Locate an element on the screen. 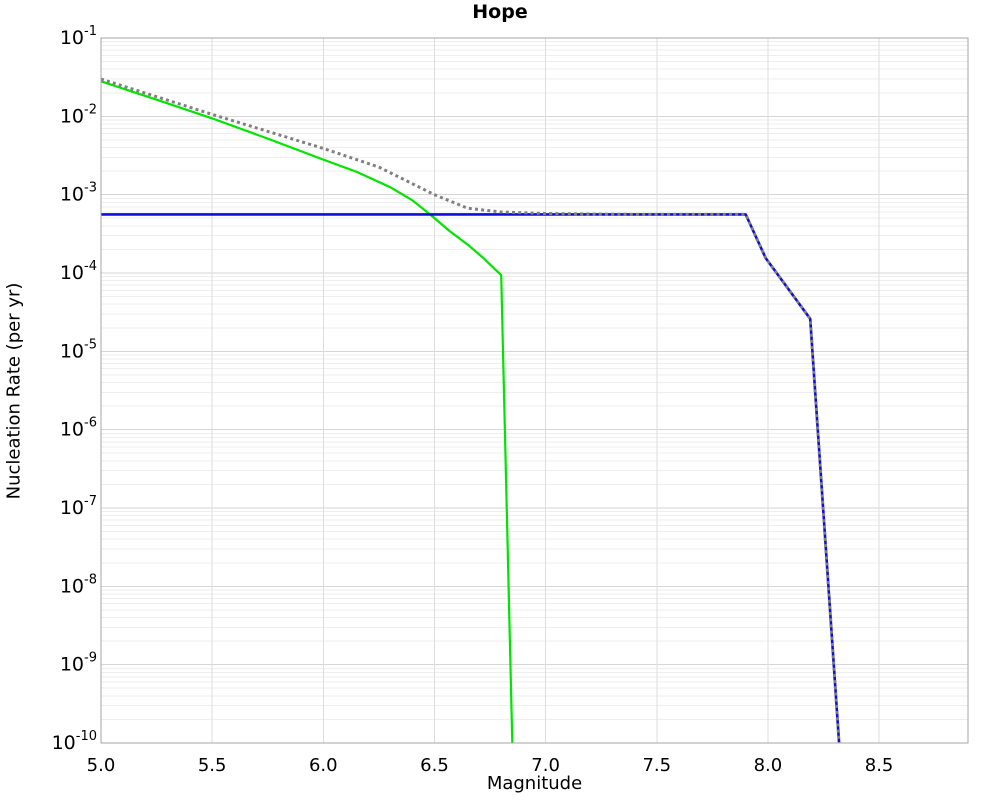 This screenshot has width=1000, height=800. y-tick-label: 10⁻¹ is located at coordinates (78, 36).